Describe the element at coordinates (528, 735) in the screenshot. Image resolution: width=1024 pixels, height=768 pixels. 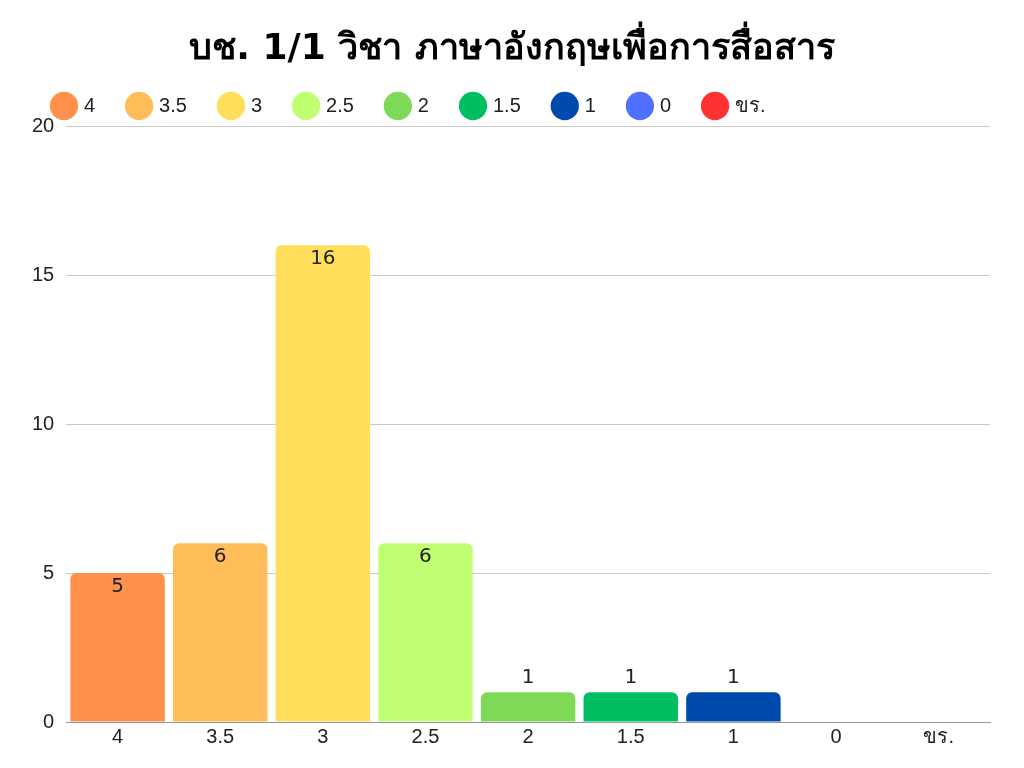
I see `x-tick-label: 2` at that location.